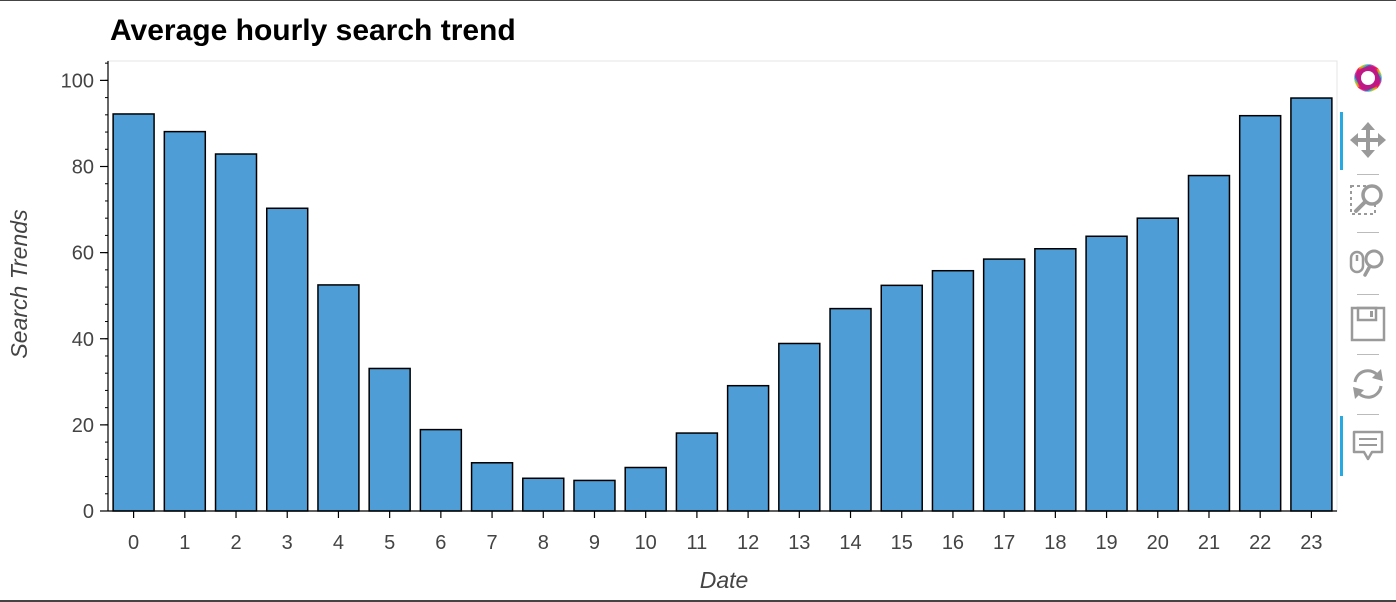 The height and width of the screenshot is (602, 1396). Describe the element at coordinates (1260, 543) in the screenshot. I see `x-tick-label: 22` at that location.